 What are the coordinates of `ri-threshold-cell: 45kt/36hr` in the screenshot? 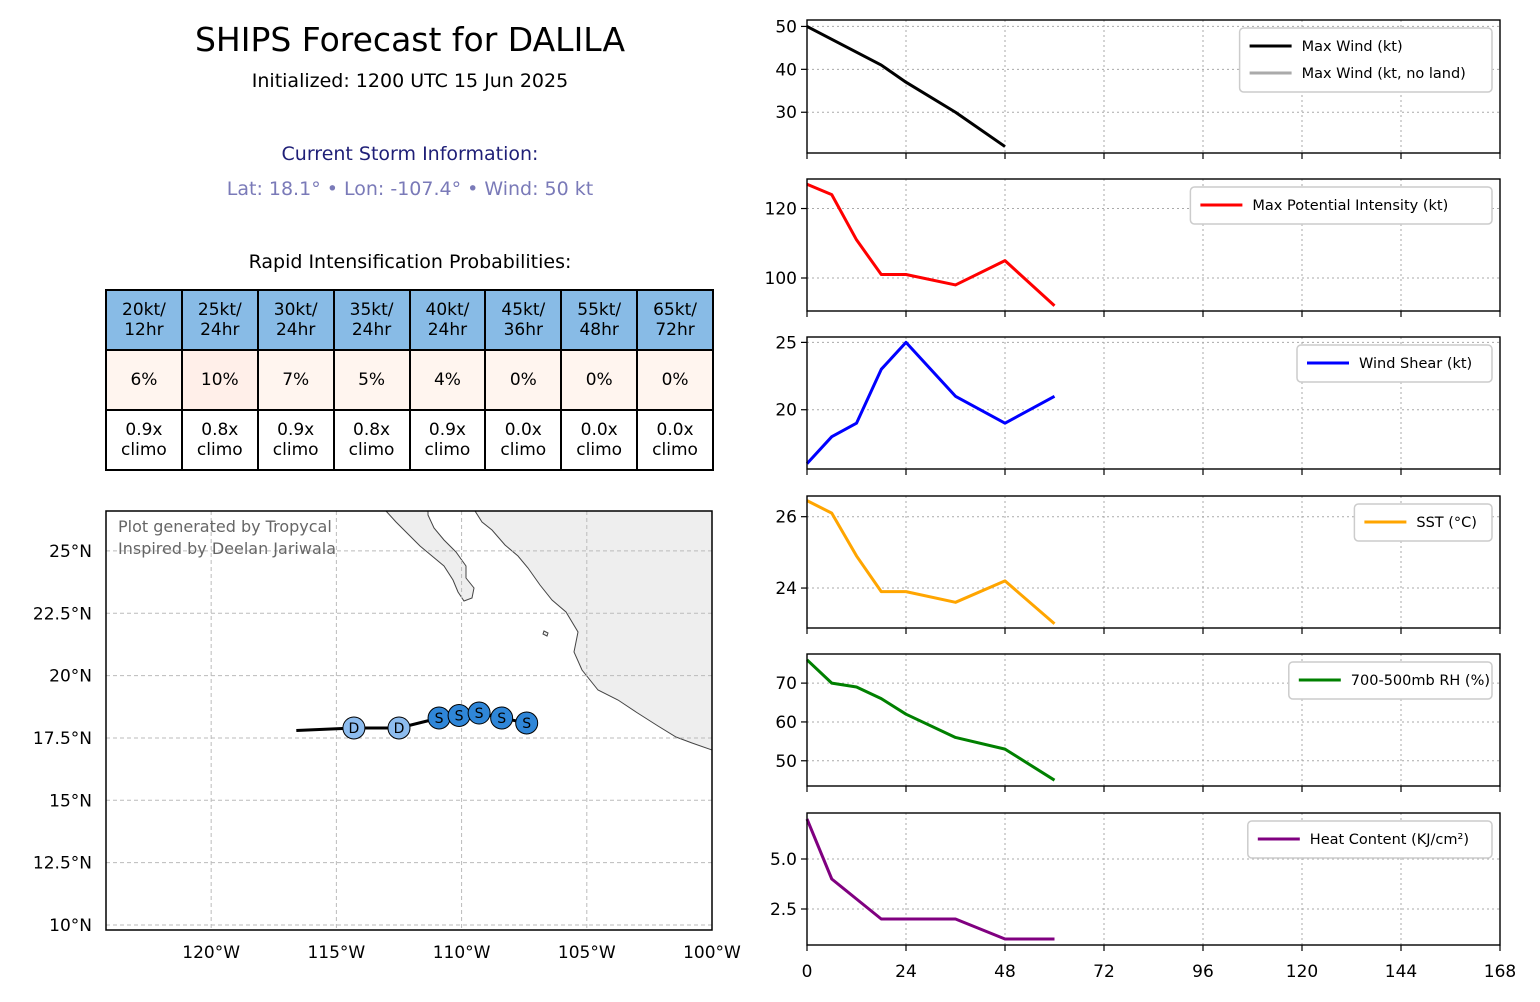 It's located at (523, 320).